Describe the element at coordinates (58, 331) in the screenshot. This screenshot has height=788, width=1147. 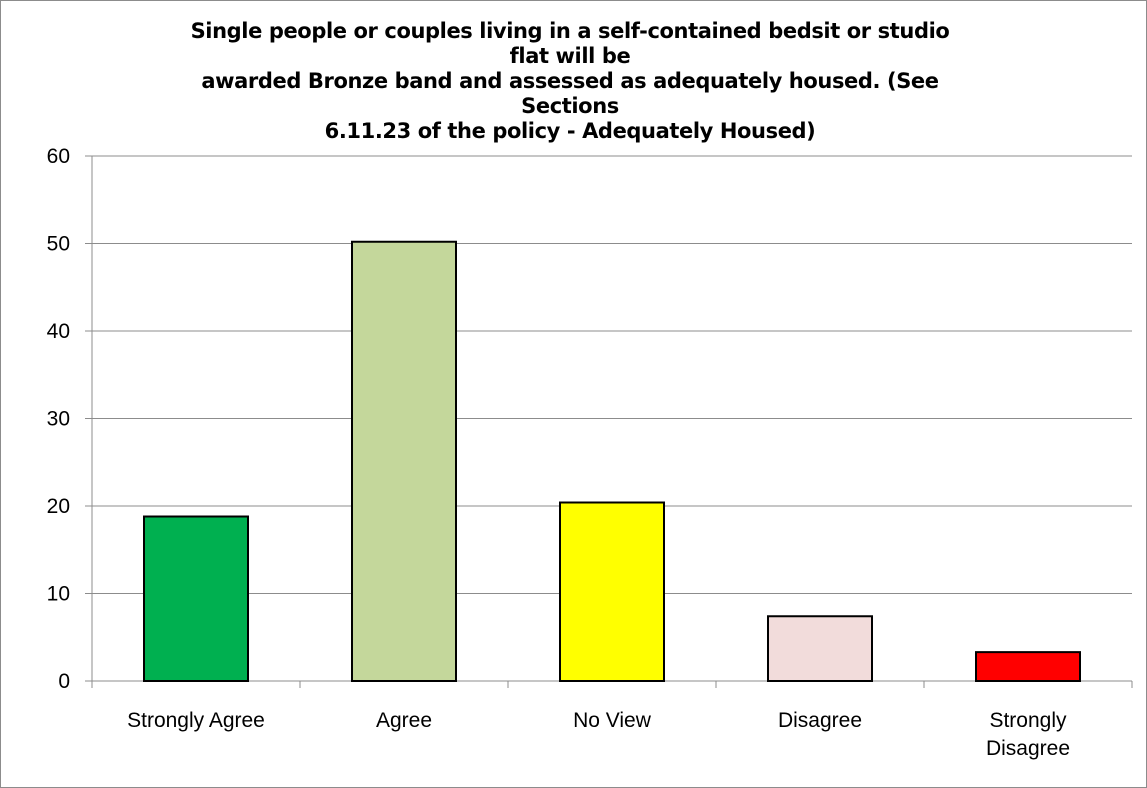
I see `y-tick-label-40: 40` at that location.